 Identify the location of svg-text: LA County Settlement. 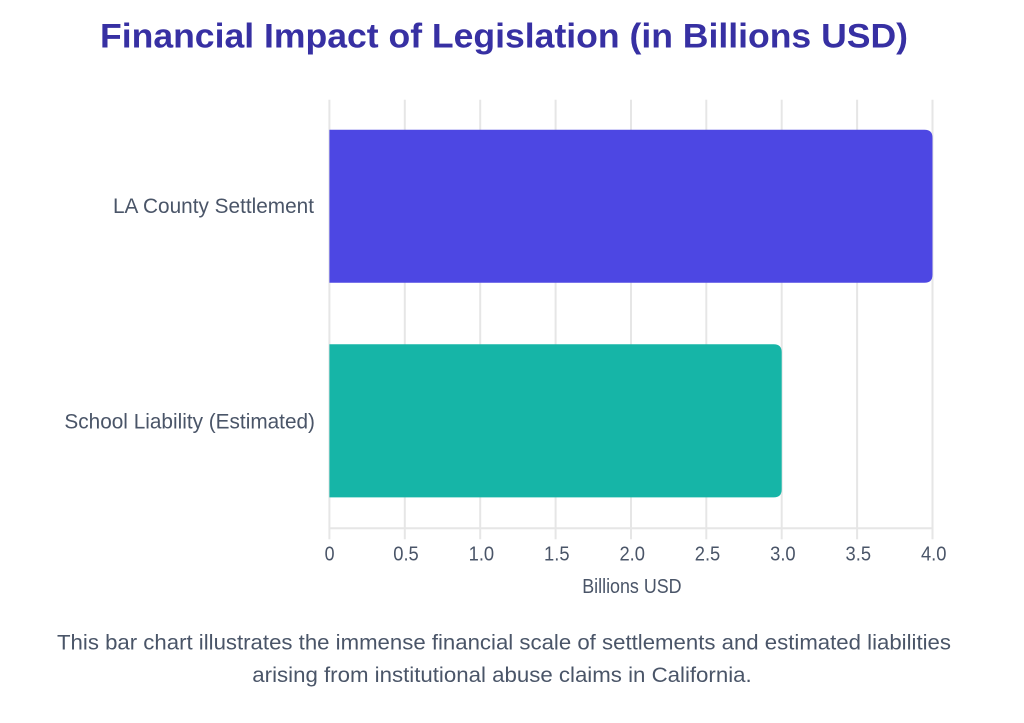
(213, 206).